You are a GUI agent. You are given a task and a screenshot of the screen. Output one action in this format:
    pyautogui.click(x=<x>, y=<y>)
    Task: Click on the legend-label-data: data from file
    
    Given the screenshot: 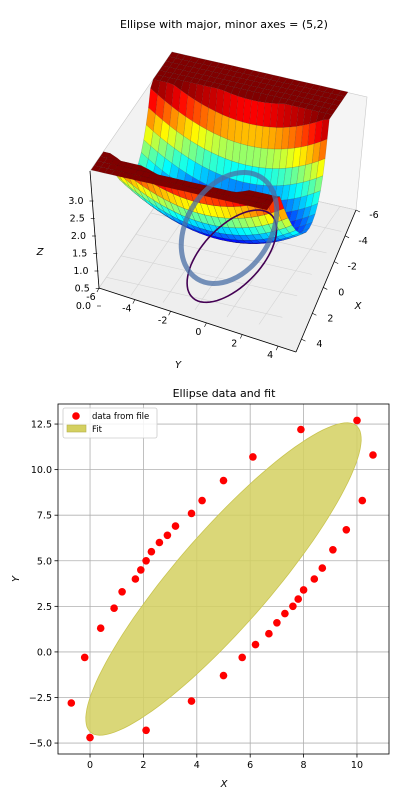 What is the action you would take?
    pyautogui.click(x=120, y=417)
    